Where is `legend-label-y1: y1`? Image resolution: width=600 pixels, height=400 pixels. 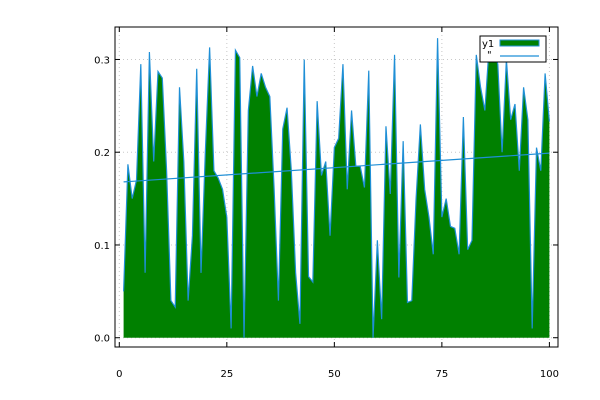 legend-label-y1: y1 is located at coordinates (488, 44).